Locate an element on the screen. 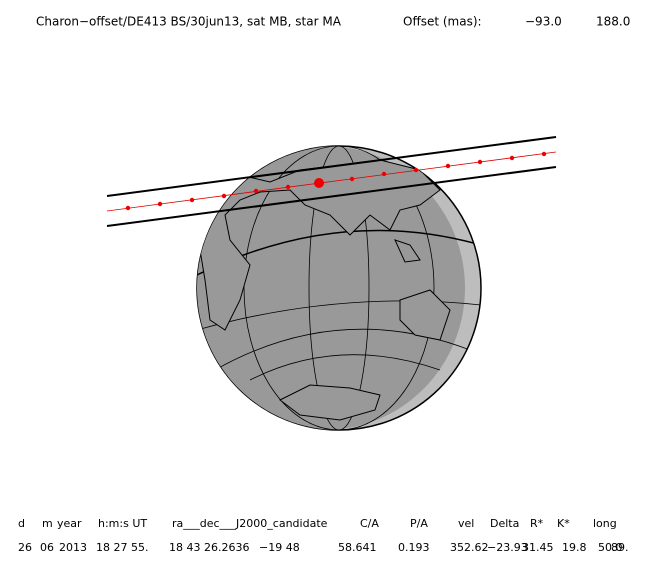 The image size is (649, 568). cell-value: 18 27 55. is located at coordinates (122, 547).